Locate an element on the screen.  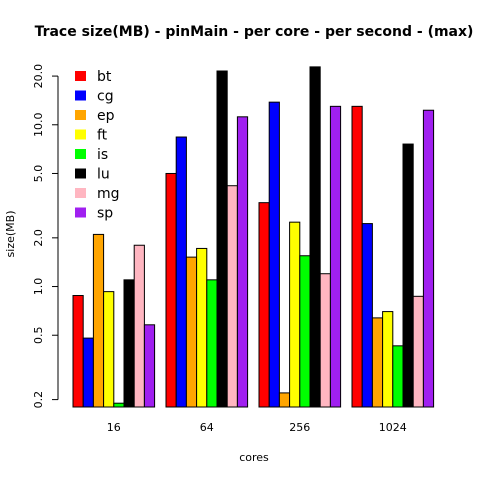
y-tick-label: 5.0 is located at coordinates (38, 174).